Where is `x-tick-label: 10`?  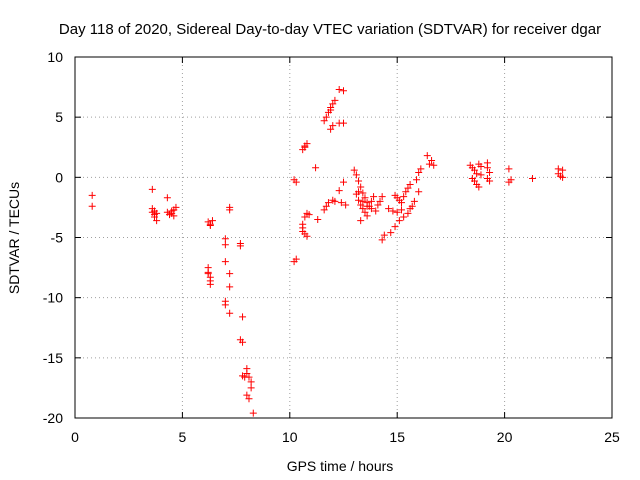 x-tick-label: 10 is located at coordinates (290, 437).